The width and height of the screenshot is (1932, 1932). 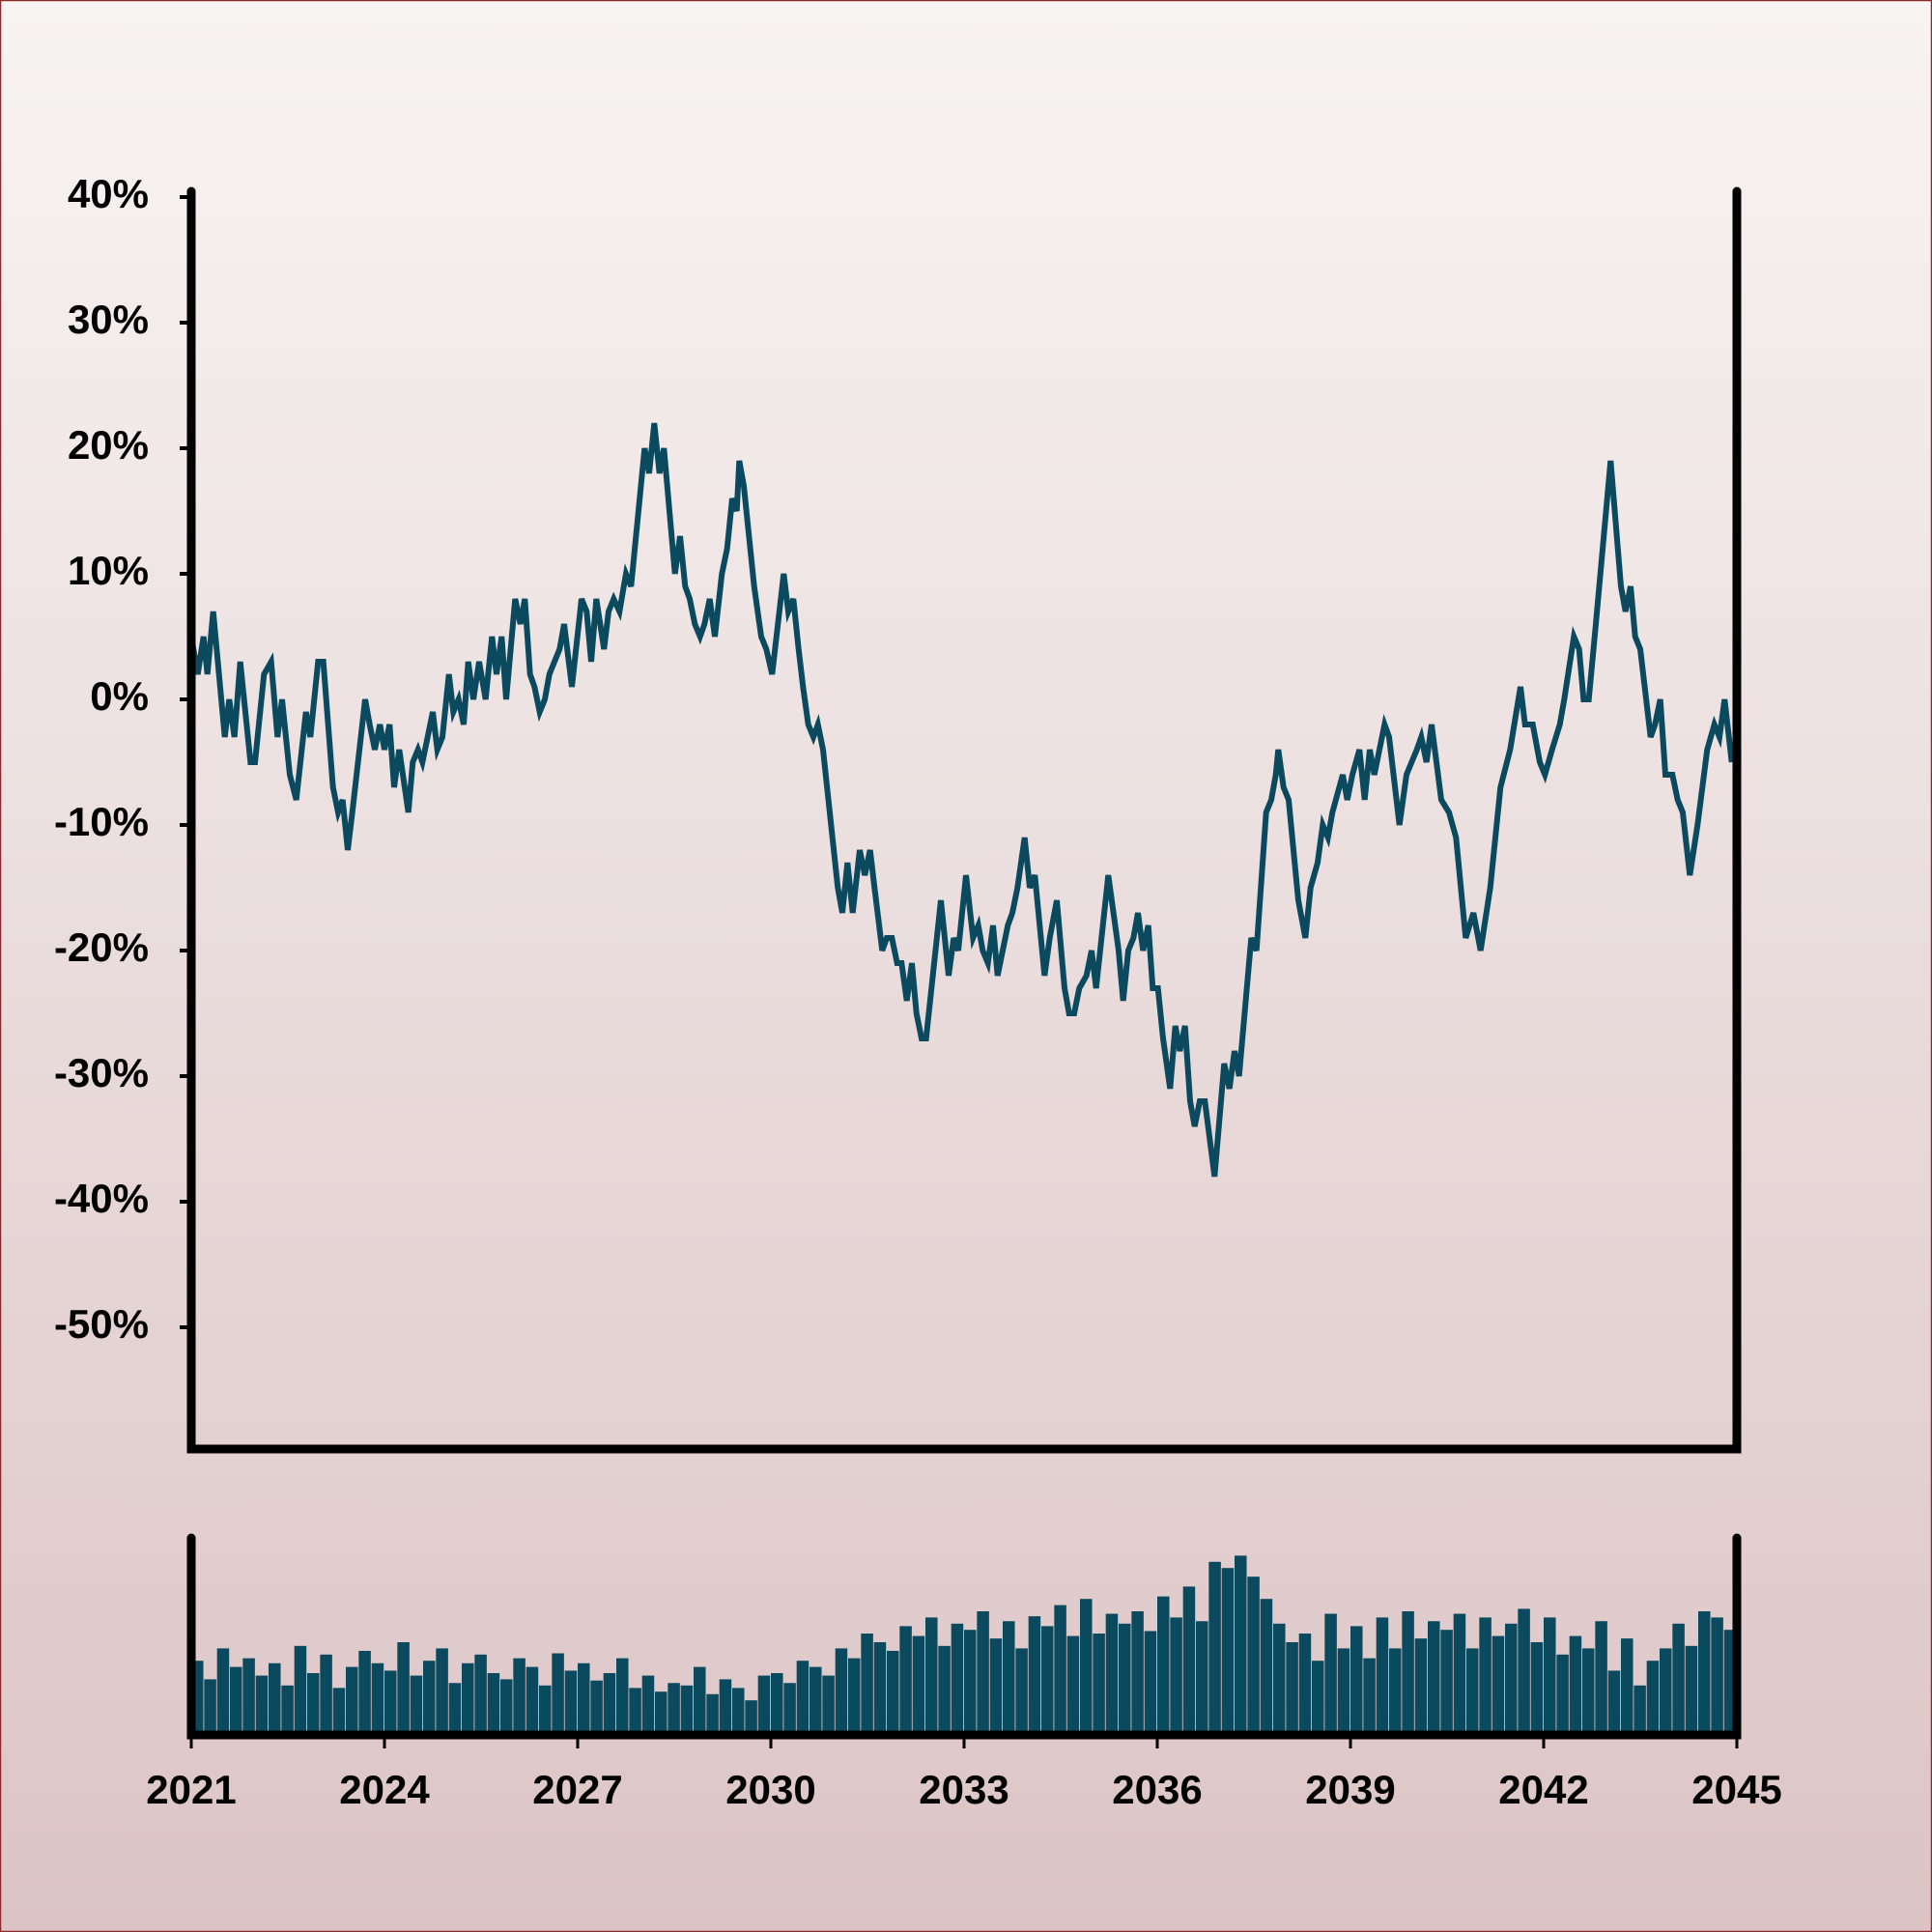 I want to click on y-tick-label: -20%, so click(x=101, y=947).